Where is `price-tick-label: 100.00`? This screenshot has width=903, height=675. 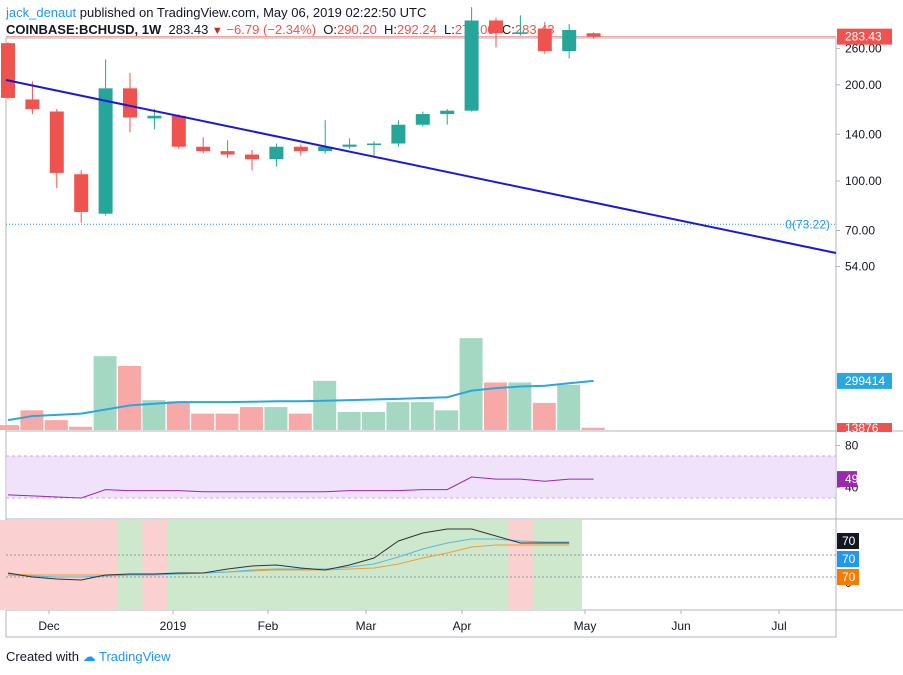
price-tick-label: 100.00 is located at coordinates (863, 181).